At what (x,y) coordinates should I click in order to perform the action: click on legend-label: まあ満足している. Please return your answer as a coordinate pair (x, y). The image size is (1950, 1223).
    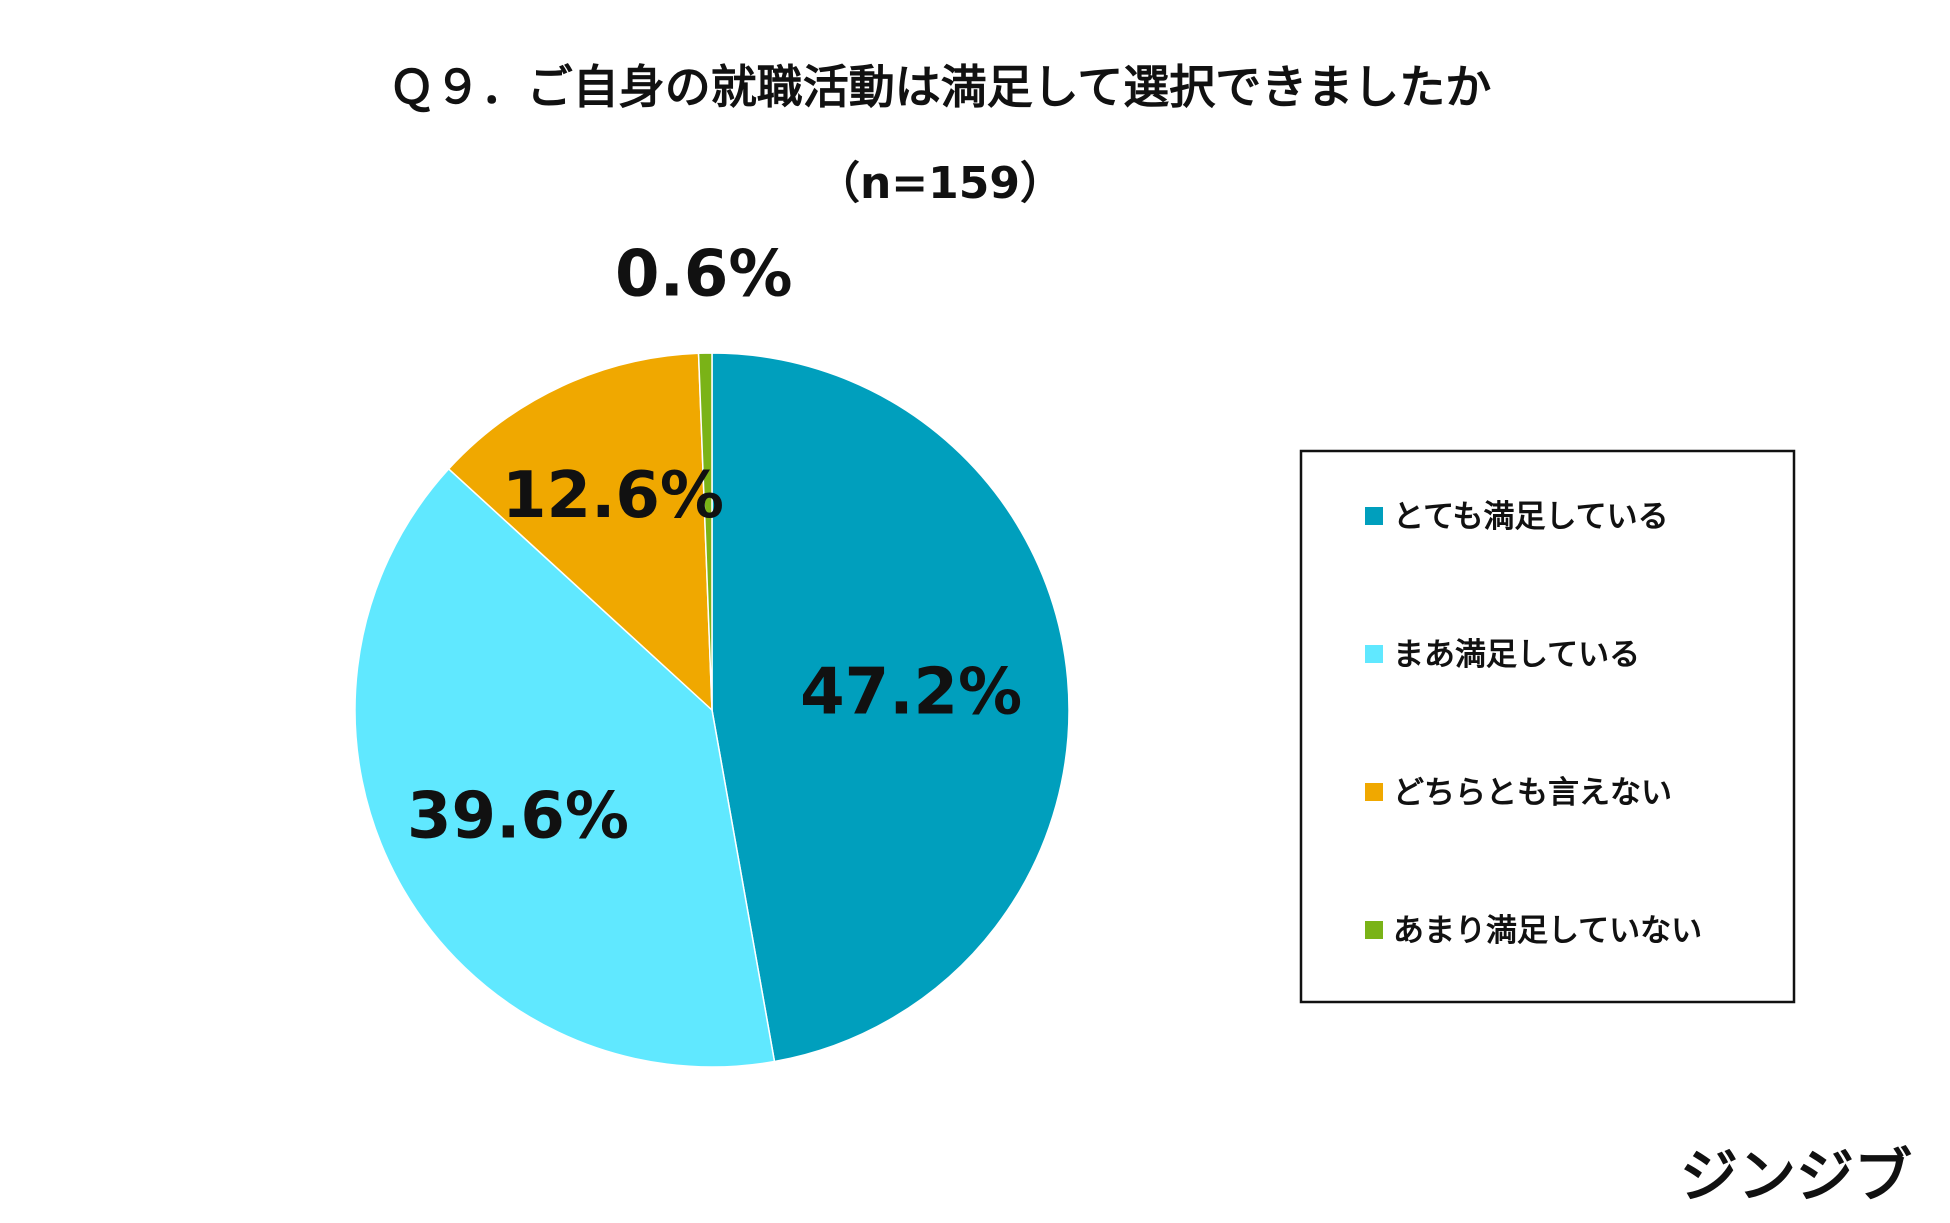
    Looking at the image, I should click on (1516, 655).